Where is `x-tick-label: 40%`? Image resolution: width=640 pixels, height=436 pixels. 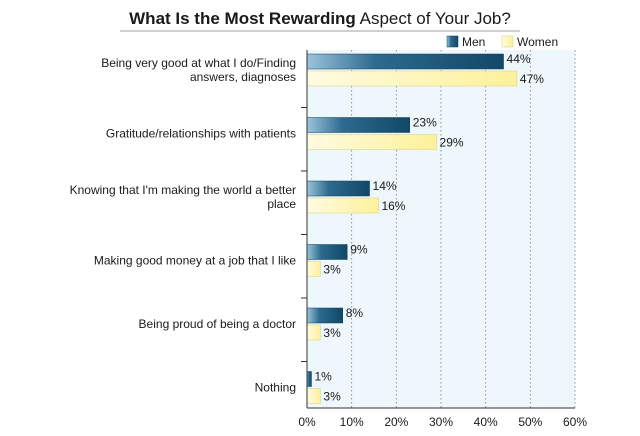 x-tick-label: 40% is located at coordinates (486, 422).